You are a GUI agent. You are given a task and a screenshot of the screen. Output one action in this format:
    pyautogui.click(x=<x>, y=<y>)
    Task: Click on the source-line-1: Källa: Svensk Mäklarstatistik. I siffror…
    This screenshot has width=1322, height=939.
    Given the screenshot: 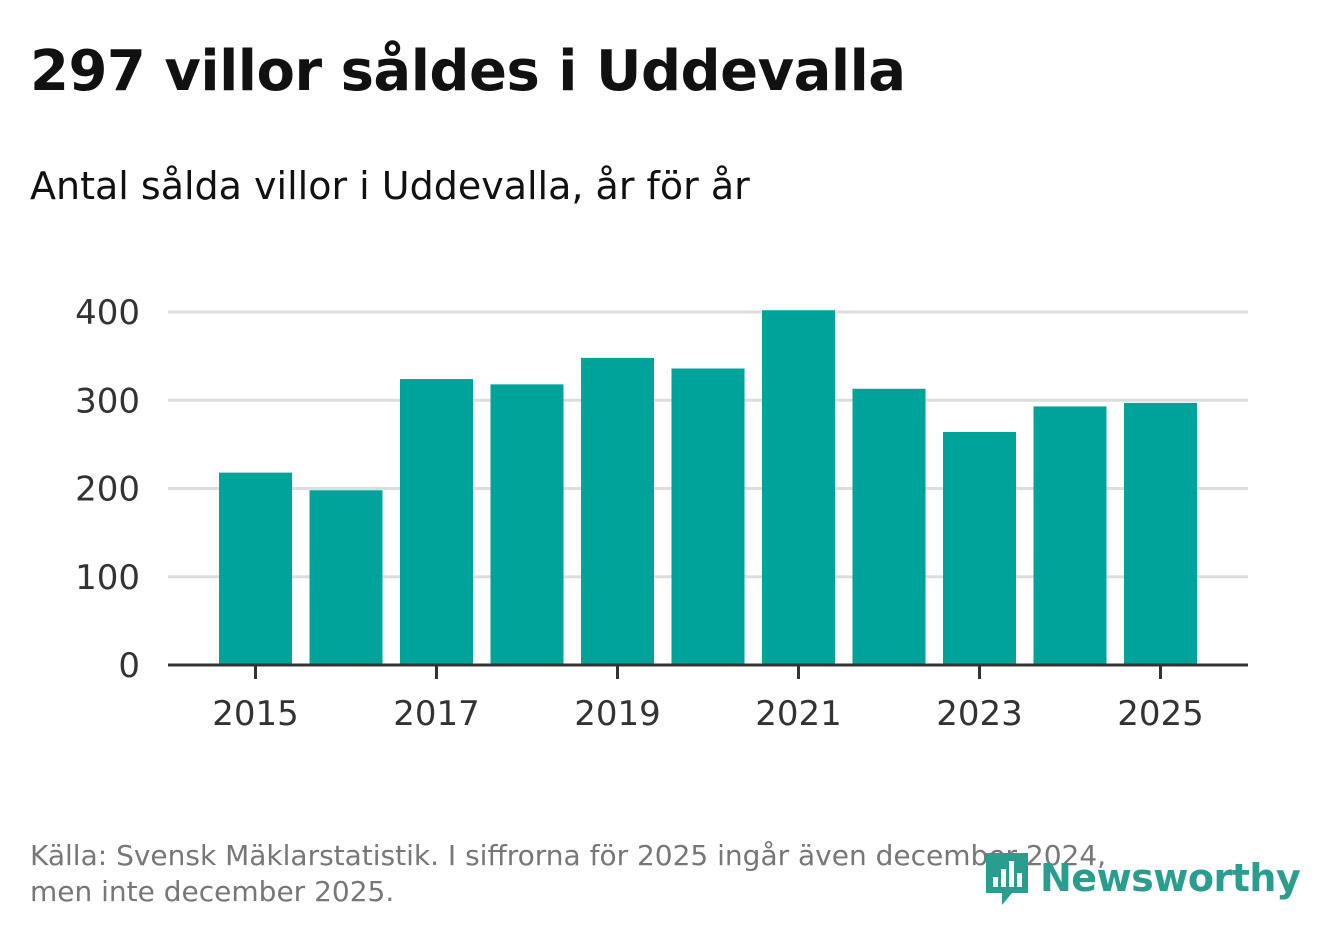 What is the action you would take?
    pyautogui.click(x=568, y=855)
    